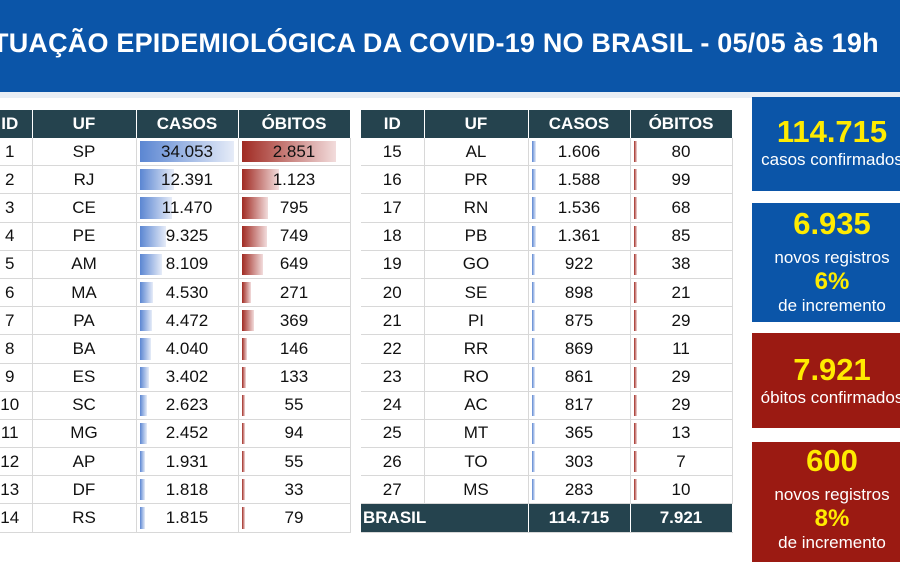  I want to click on card-new-cases-label: novos registros, so click(832, 257).